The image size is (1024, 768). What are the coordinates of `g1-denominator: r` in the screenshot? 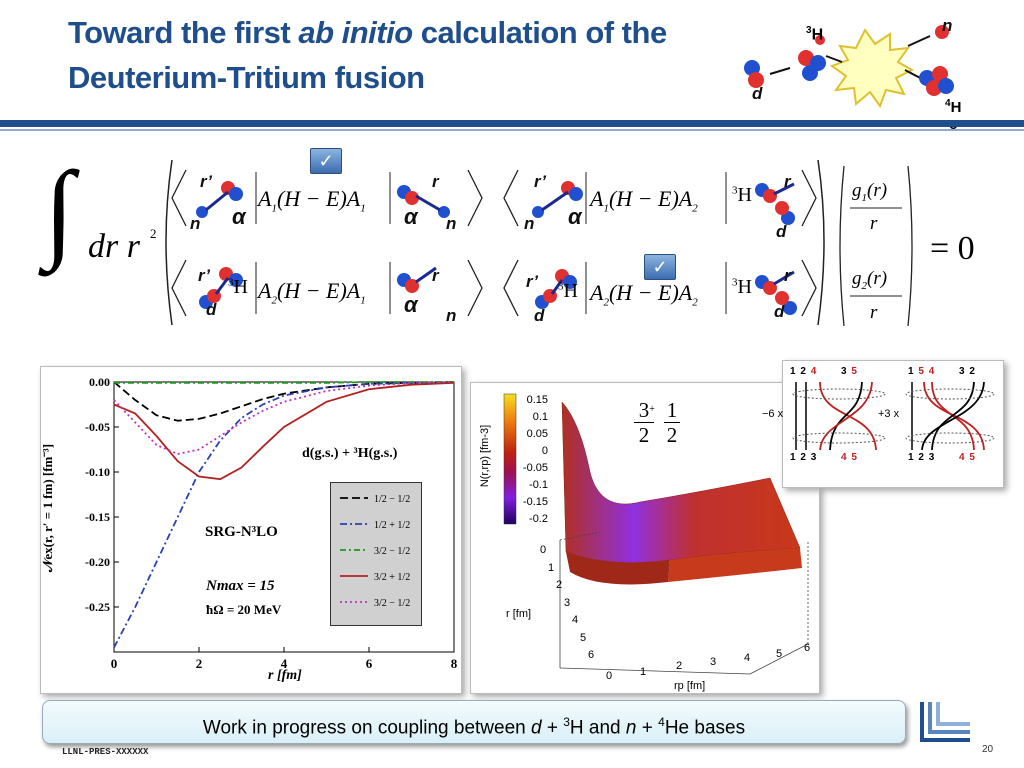 It's located at (874, 223).